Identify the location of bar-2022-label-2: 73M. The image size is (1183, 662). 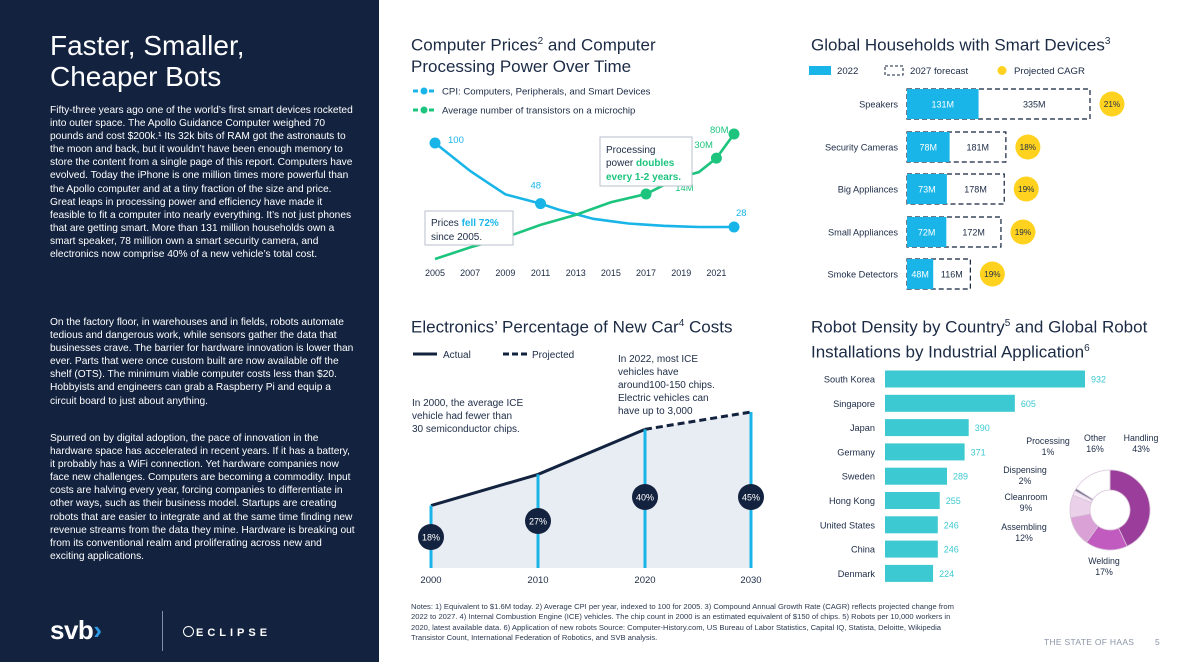
(927, 190).